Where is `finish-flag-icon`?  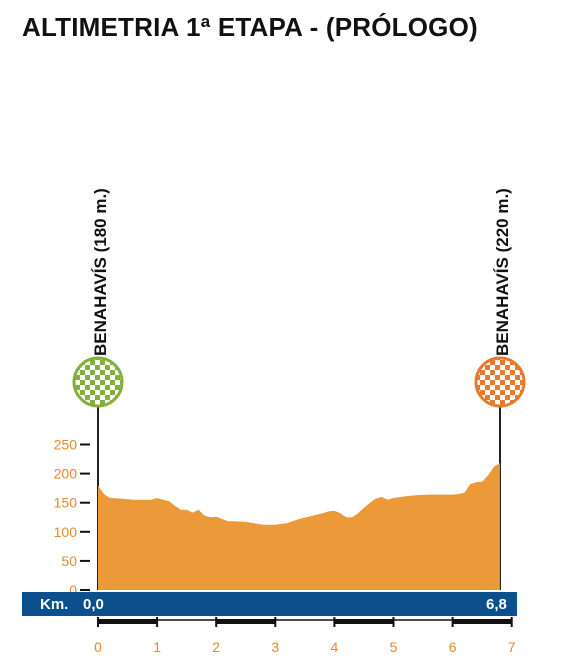 finish-flag-icon is located at coordinates (500, 382).